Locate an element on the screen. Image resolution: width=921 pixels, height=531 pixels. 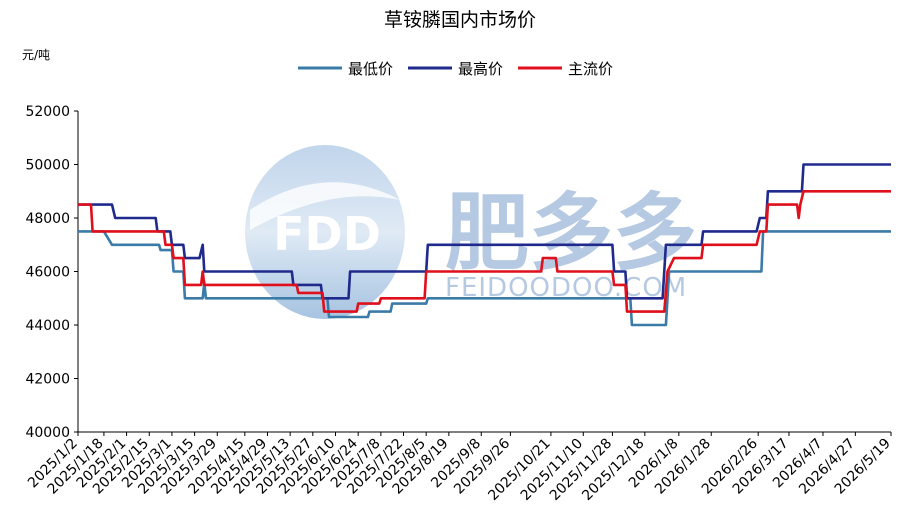
chart-title: 草铵膦国内市场价 is located at coordinates (460, 20).